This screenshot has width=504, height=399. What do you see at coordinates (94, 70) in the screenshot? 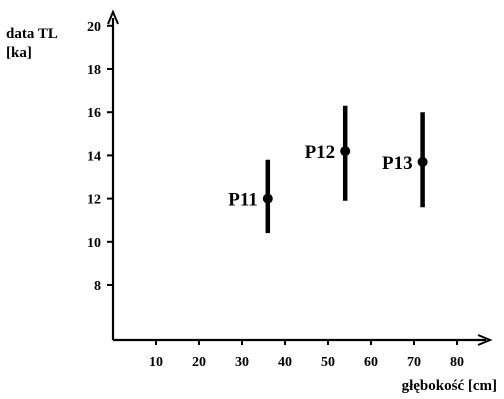
I see `y-tick-label: 18` at bounding box center [94, 70].